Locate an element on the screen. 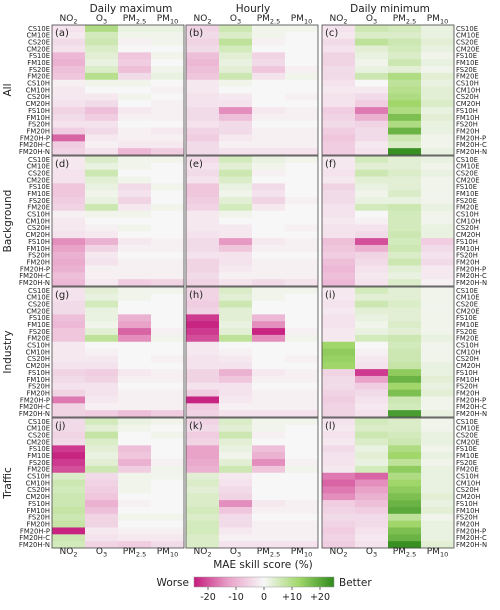 Image resolution: width=500 pixels, height=610 pixels. model-label-left: CS20E is located at coordinates (39, 436).